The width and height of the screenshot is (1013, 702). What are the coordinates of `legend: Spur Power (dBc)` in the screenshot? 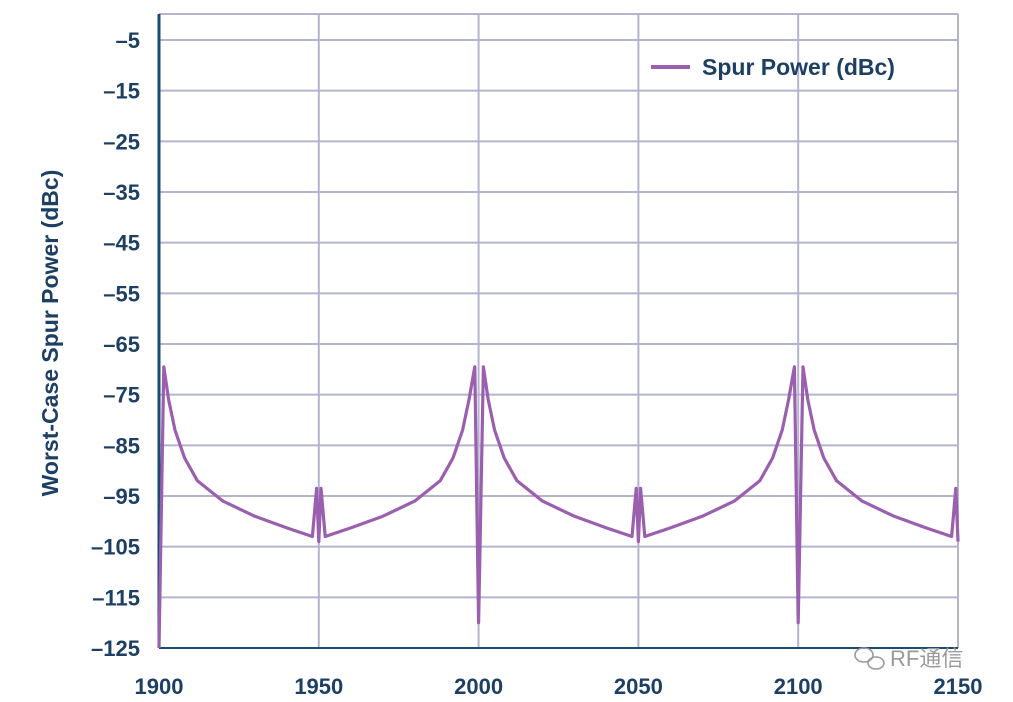 It's located at (773, 67).